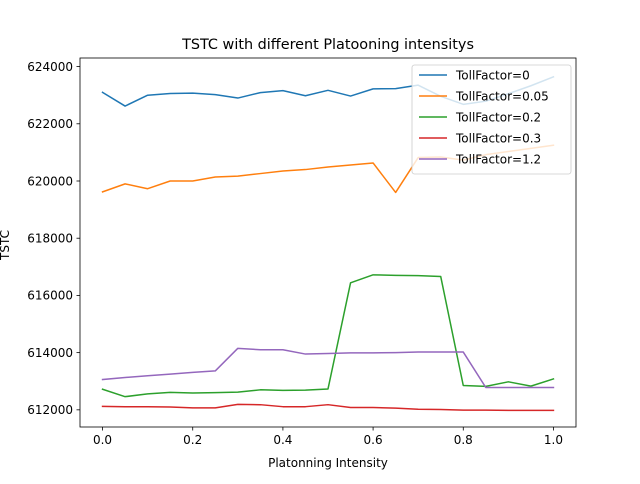  What do you see at coordinates (492, 75) in the screenshot?
I see `legend-label-0: TollFactor=0` at bounding box center [492, 75].